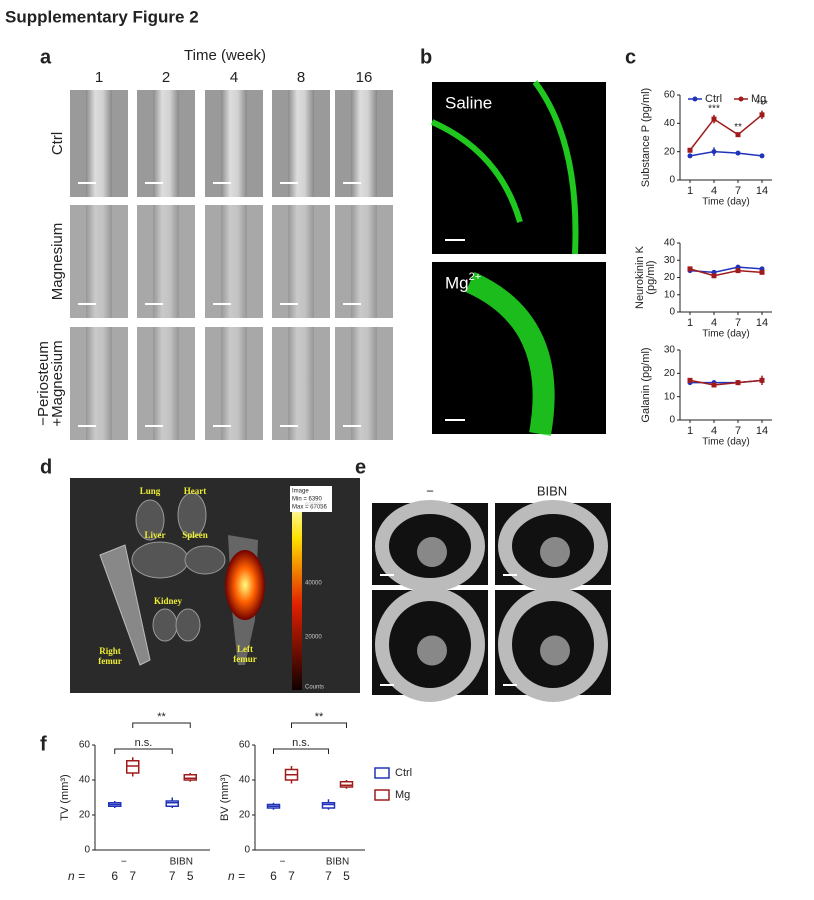 This screenshot has width=814, height=900. Describe the element at coordinates (166, 77) in the screenshot. I see `column-label: 2` at that location.